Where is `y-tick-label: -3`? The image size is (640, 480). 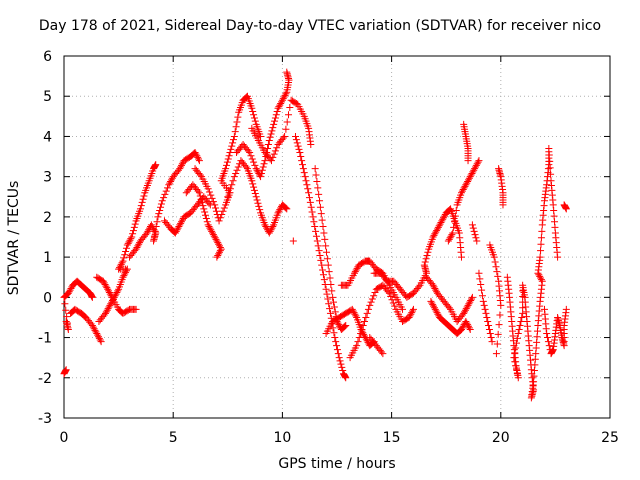 y-tick-label: -3 is located at coordinates (45, 419).